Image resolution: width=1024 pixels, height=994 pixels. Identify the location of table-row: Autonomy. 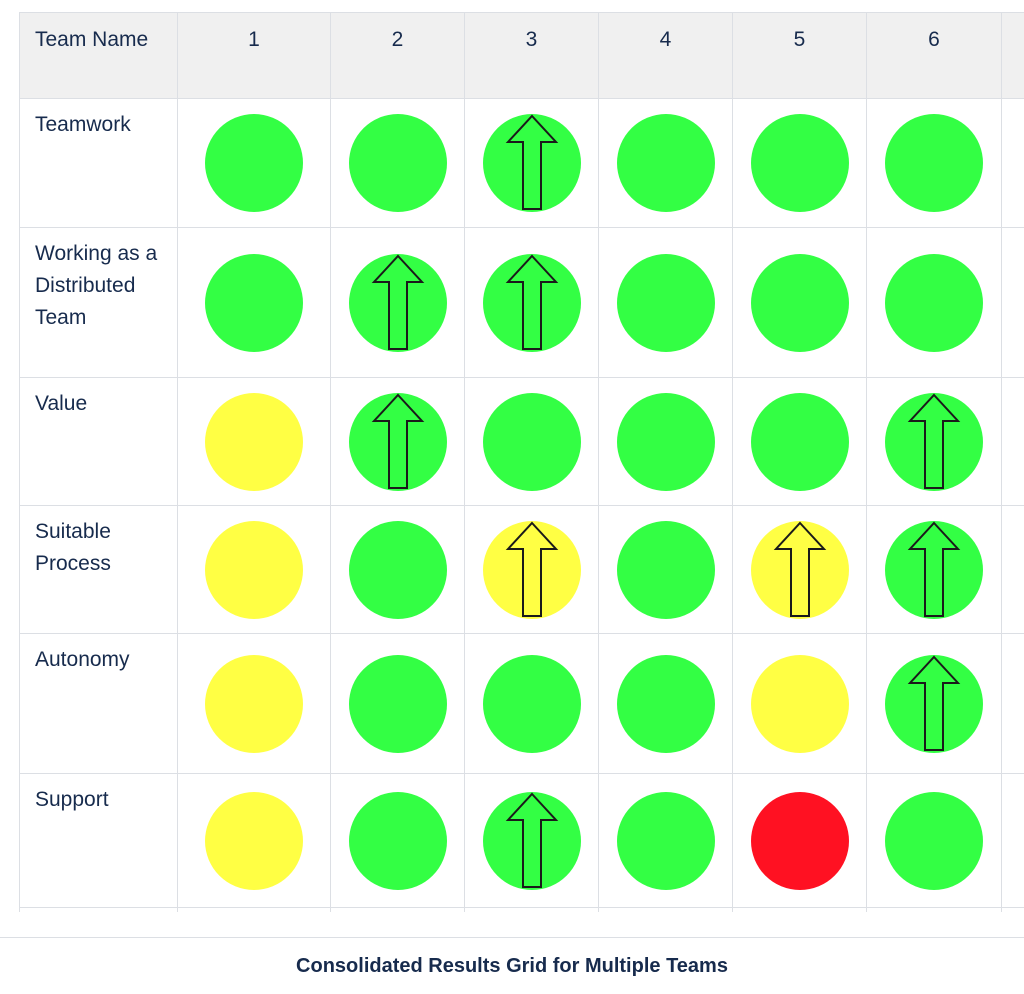
(522, 704).